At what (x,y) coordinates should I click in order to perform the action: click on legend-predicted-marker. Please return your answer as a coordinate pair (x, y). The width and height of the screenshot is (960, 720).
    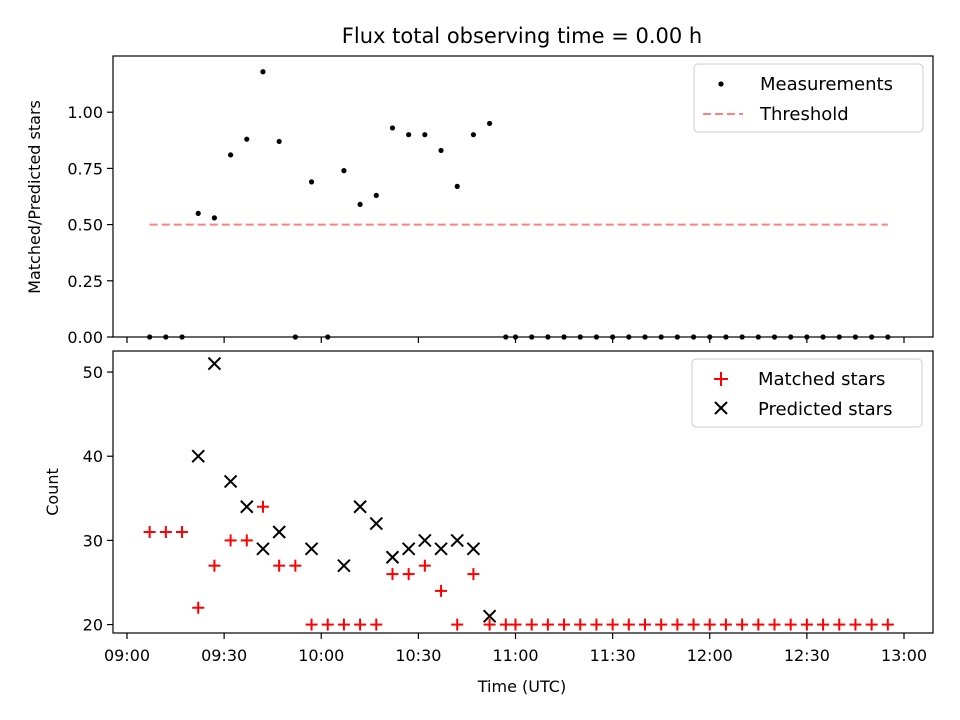
    Looking at the image, I should click on (721, 408).